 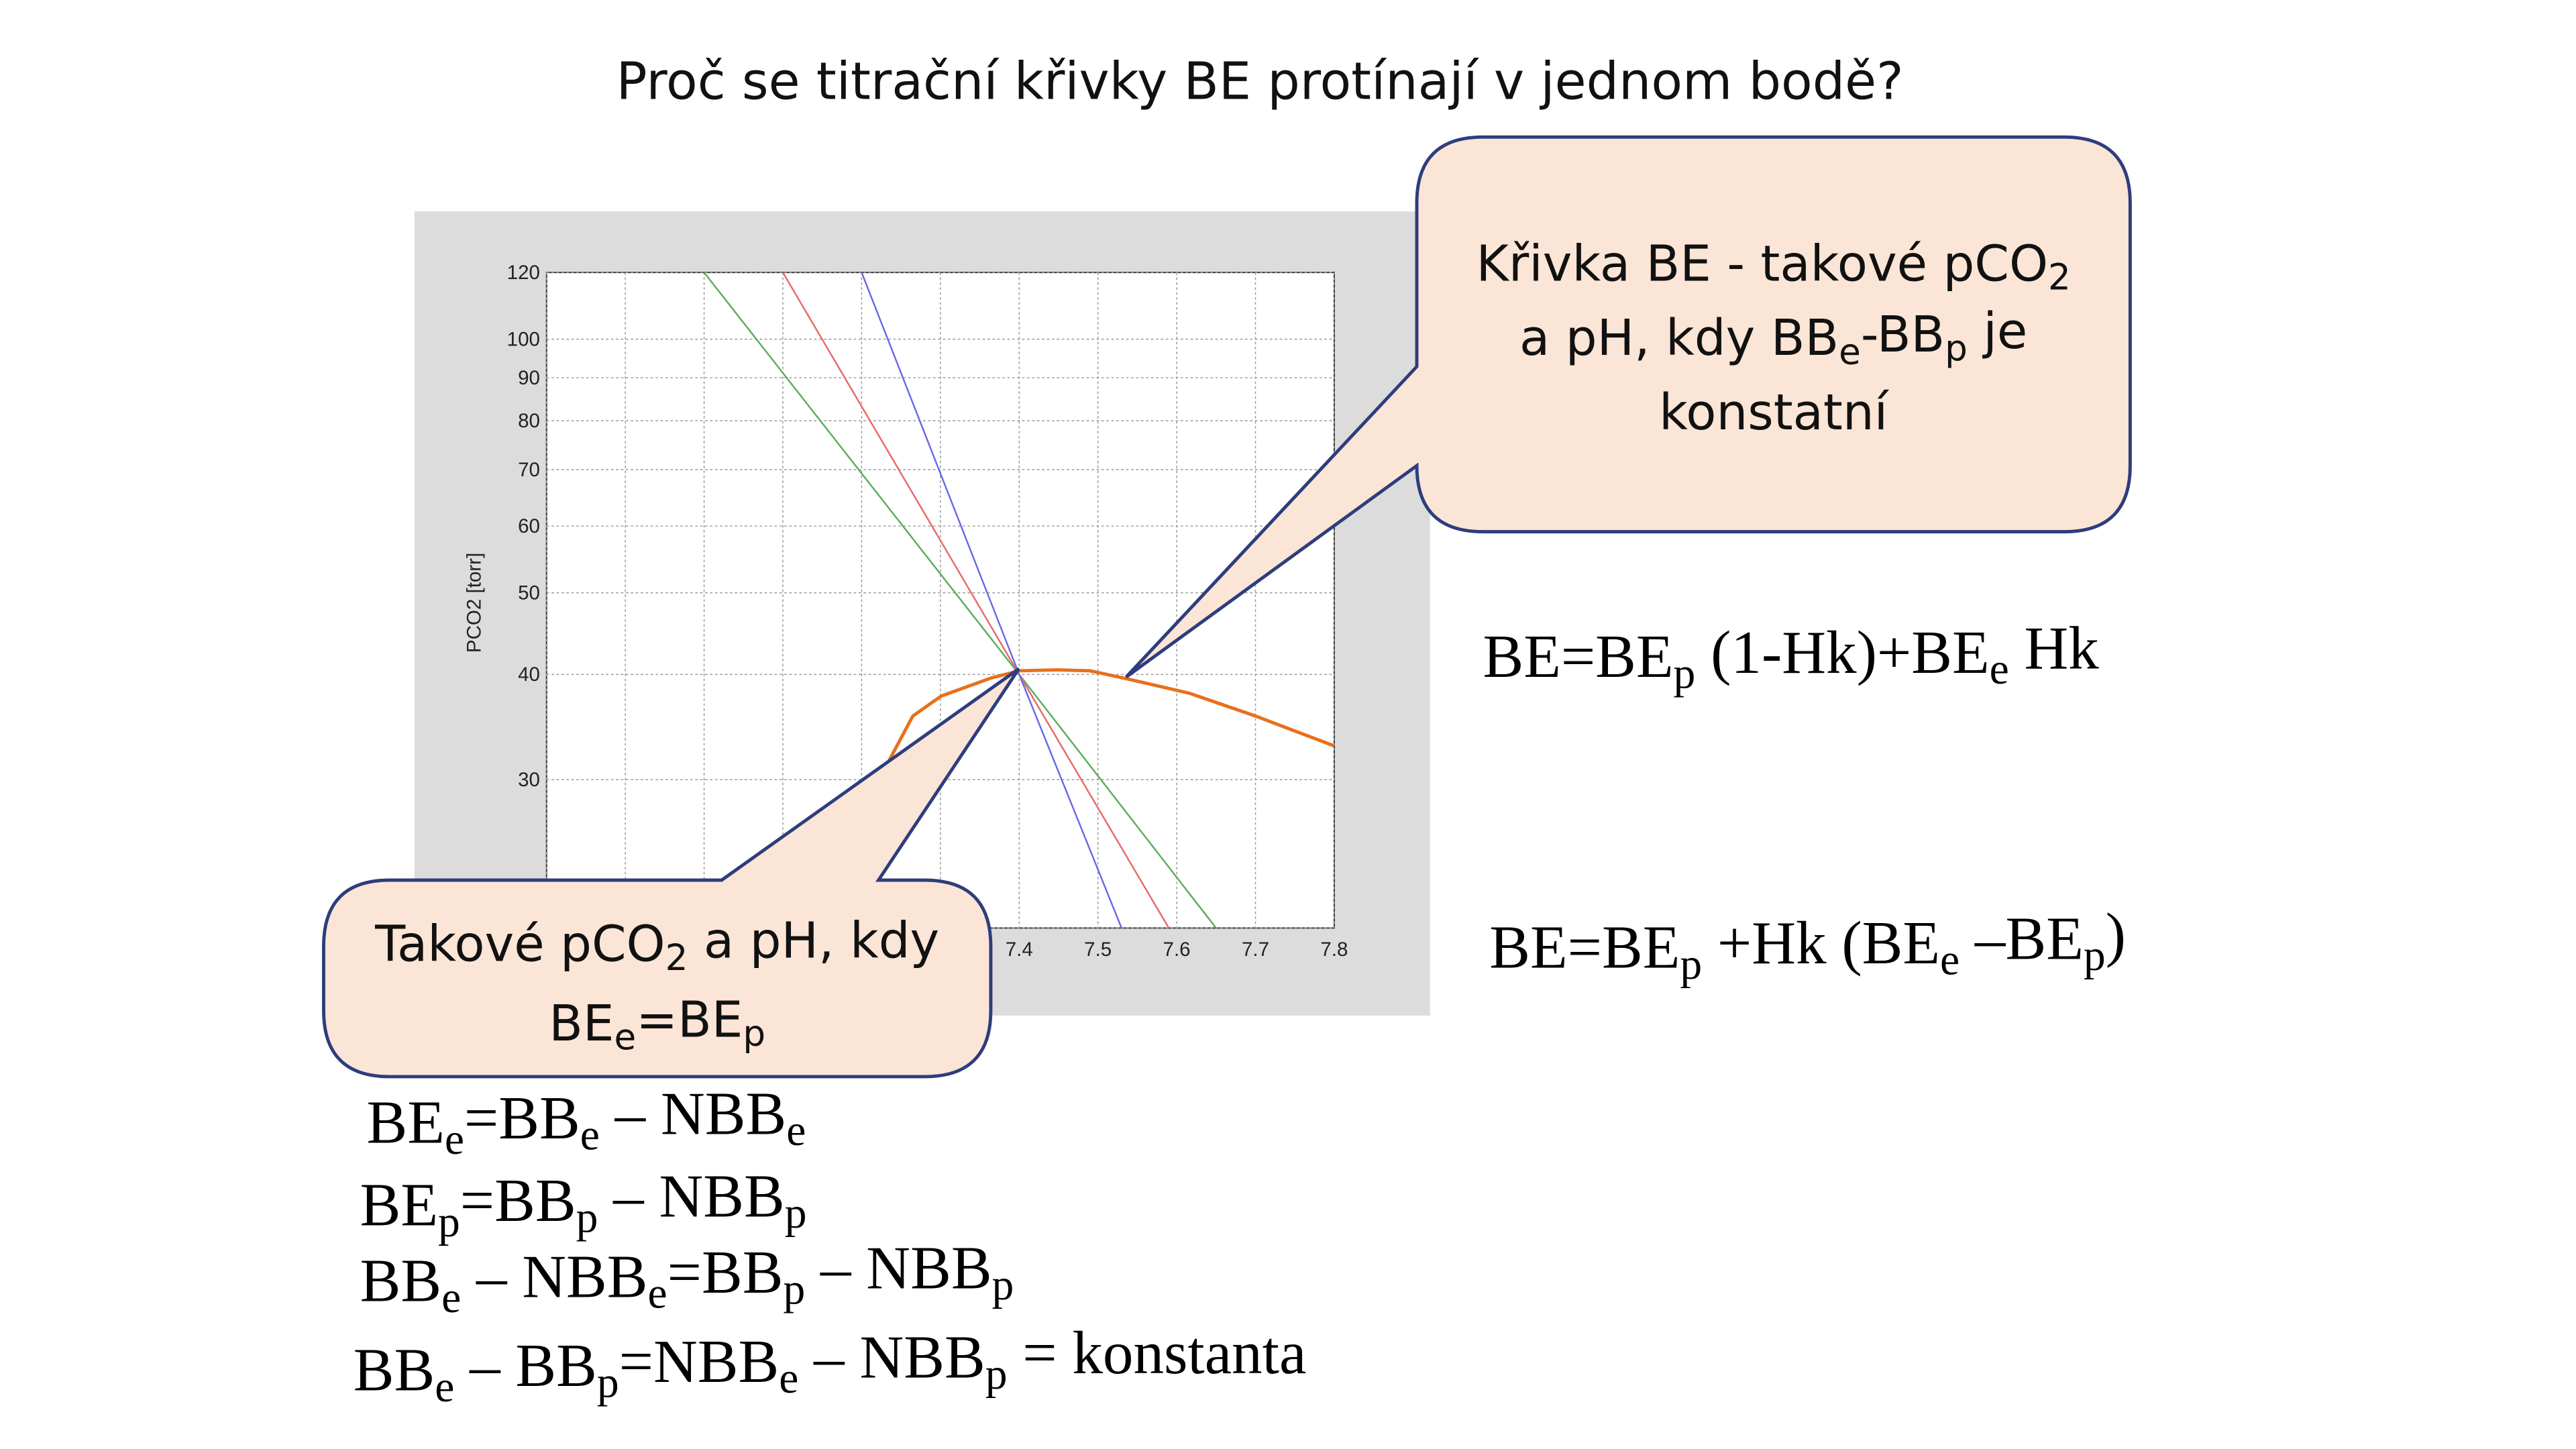 What do you see at coordinates (1842, 652) in the screenshot?
I see `text-run: (1-Hk)+BE` at bounding box center [1842, 652].